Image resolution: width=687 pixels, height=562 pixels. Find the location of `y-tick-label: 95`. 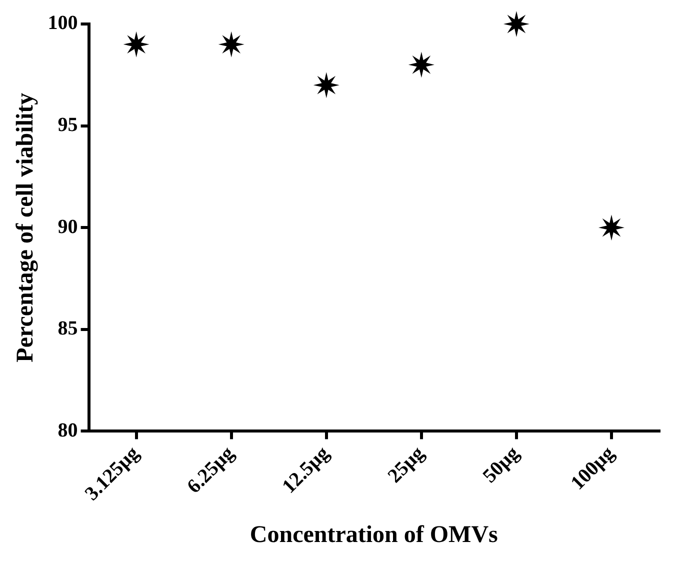

y-tick-label: 95 is located at coordinates (68, 125).